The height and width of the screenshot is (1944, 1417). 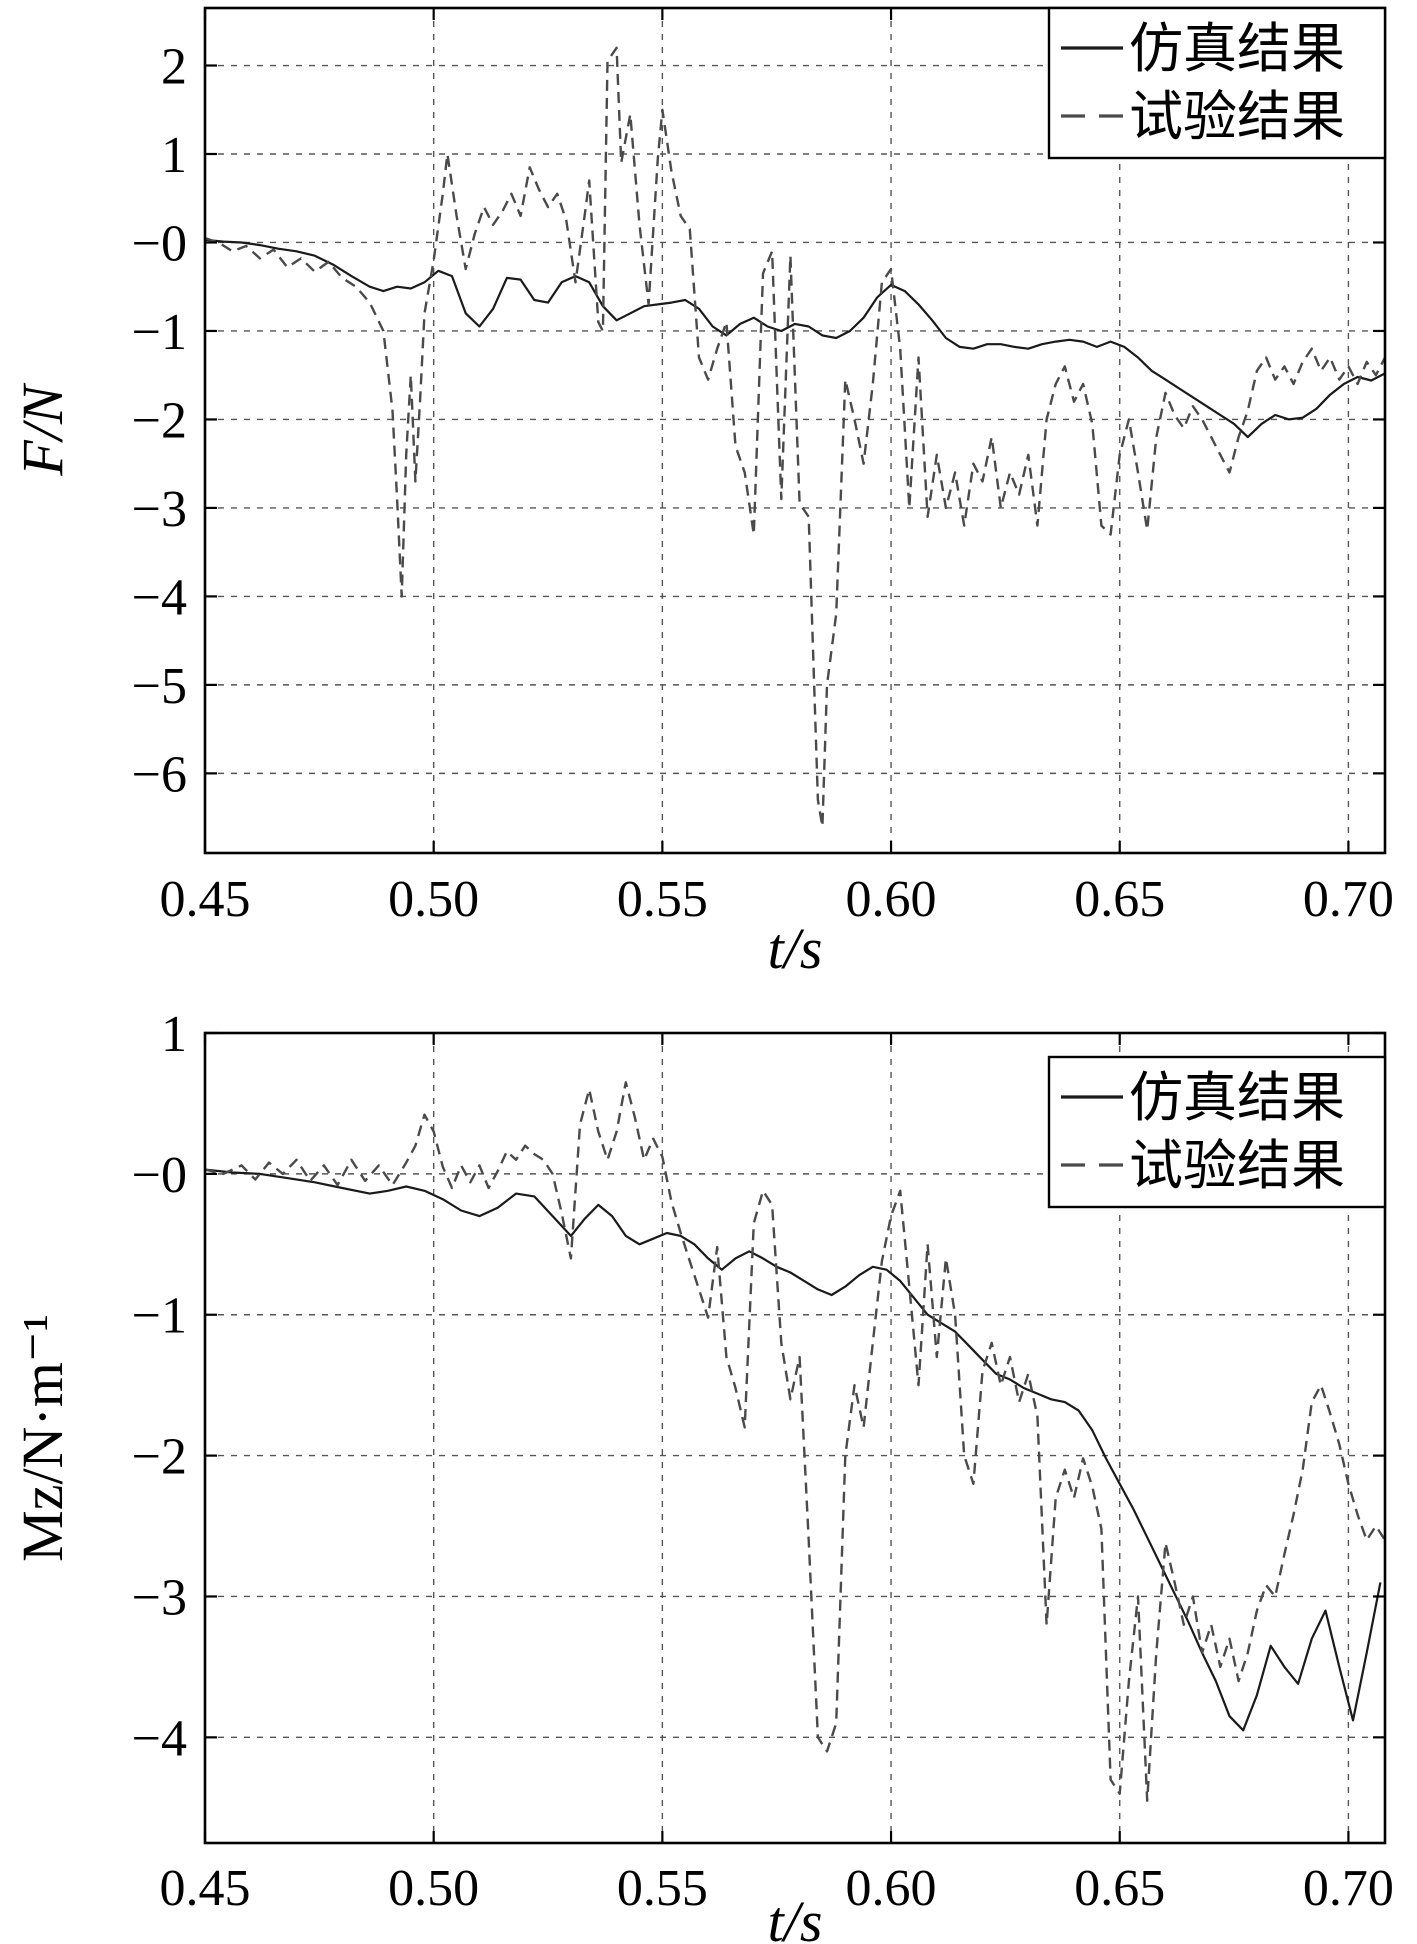 I want to click on y-tick-label: 2, so click(x=174, y=67).